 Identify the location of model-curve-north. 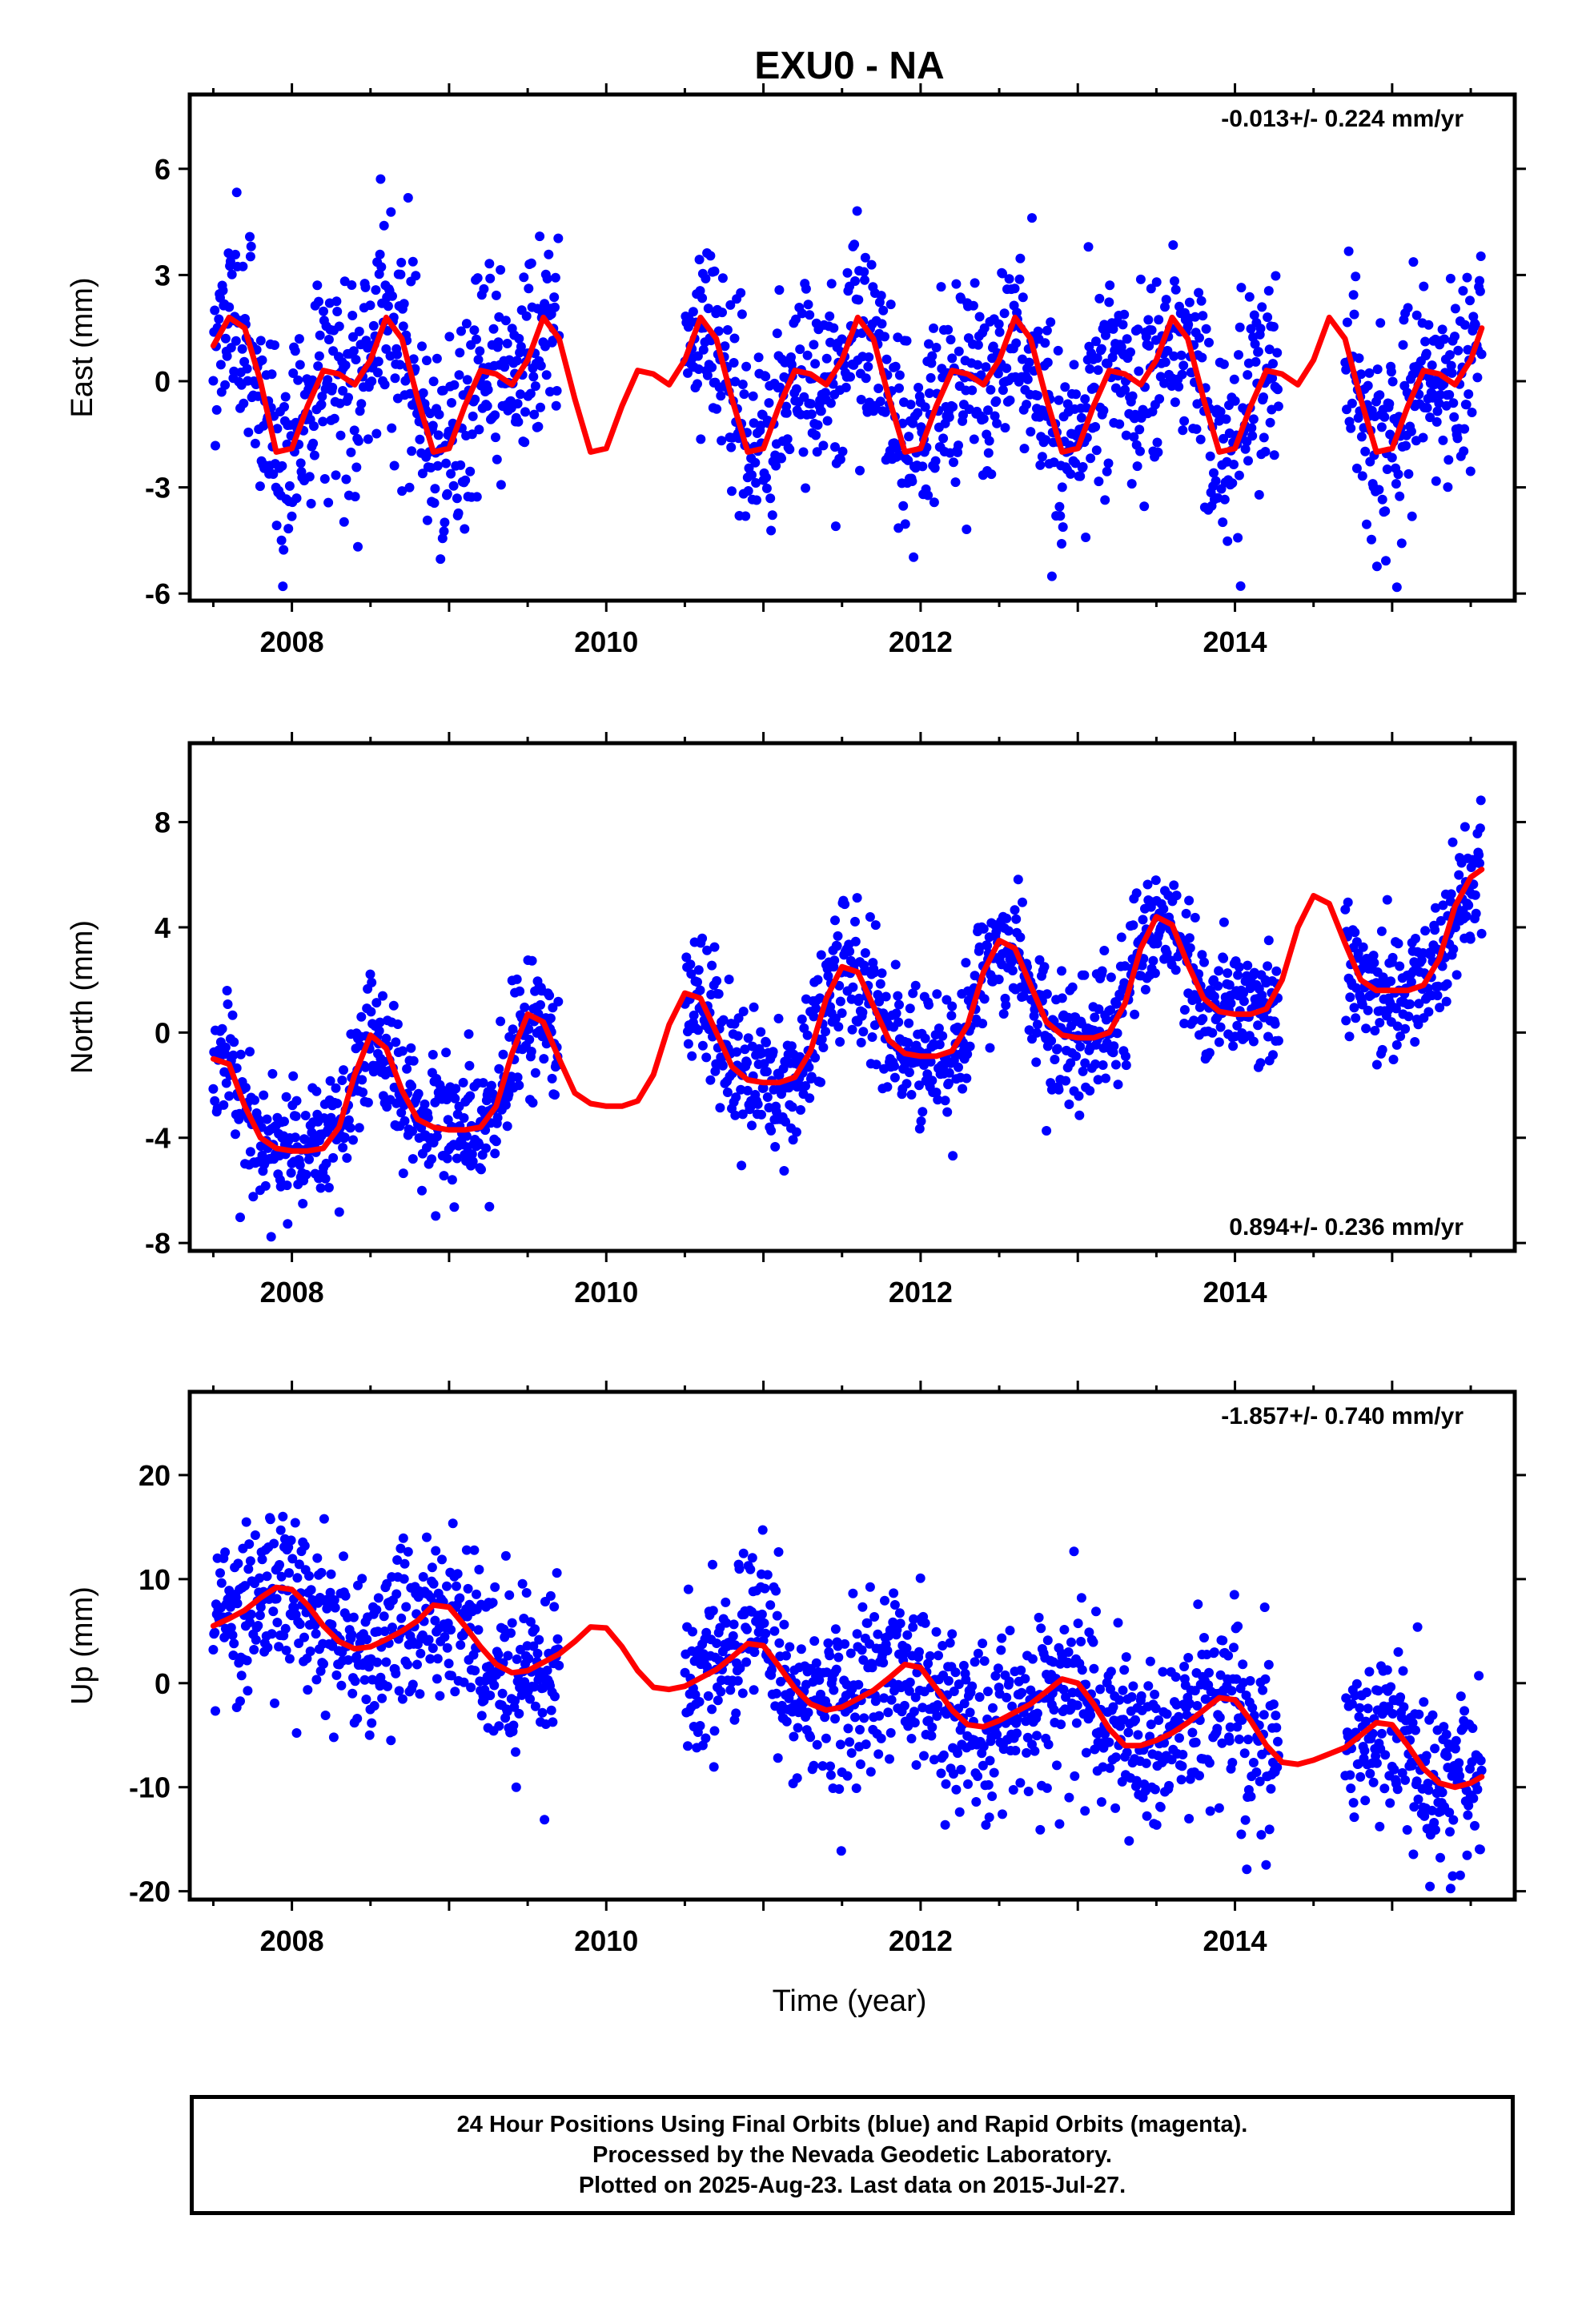
(847, 1010).